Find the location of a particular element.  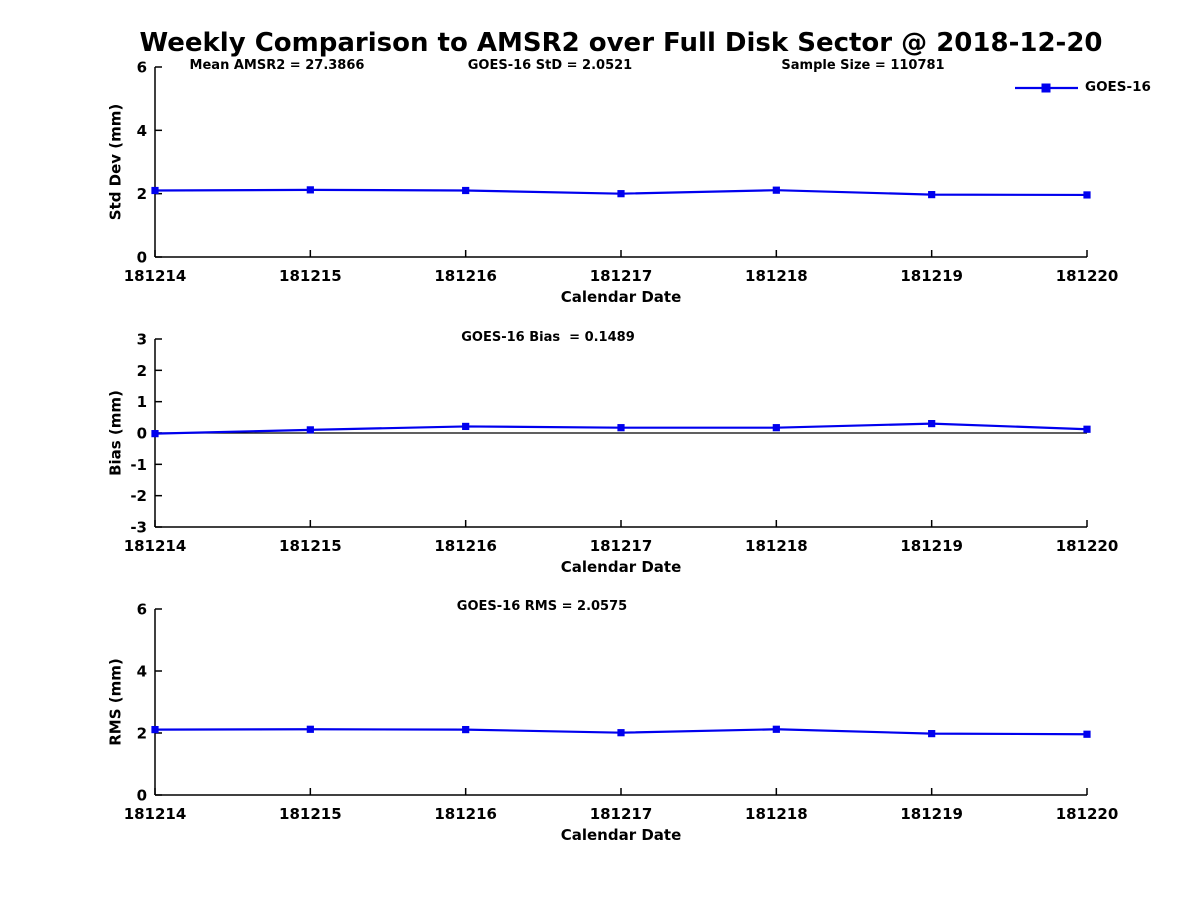

y-tick-label: -1 is located at coordinates (138, 465).